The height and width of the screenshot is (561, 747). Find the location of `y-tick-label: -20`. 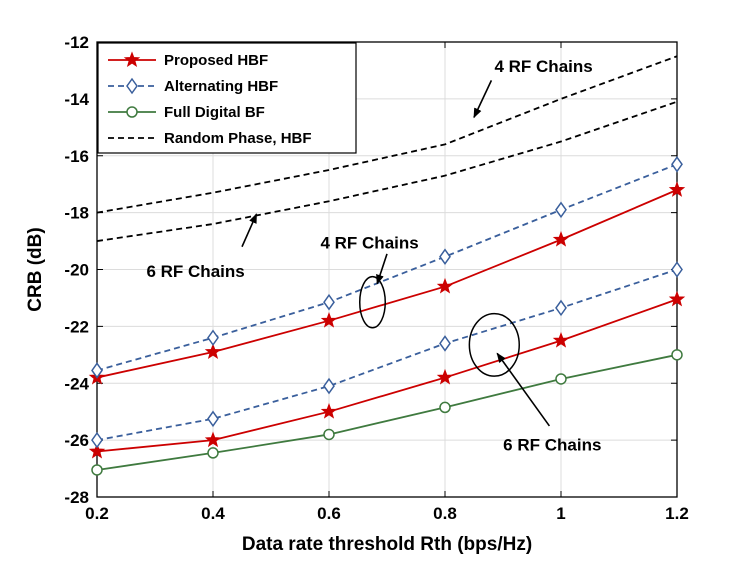

y-tick-label: -20 is located at coordinates (76, 270).